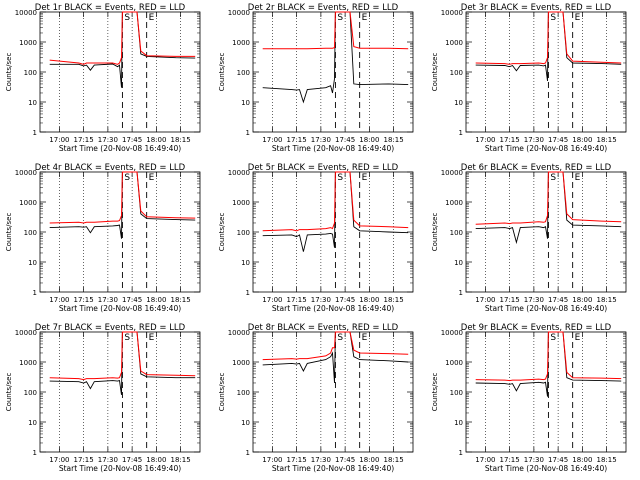 The image size is (640, 480). Describe the element at coordinates (110, 328) in the screenshot. I see `panel-title: Det 7r BLACK = Events, RED = LLD` at that location.